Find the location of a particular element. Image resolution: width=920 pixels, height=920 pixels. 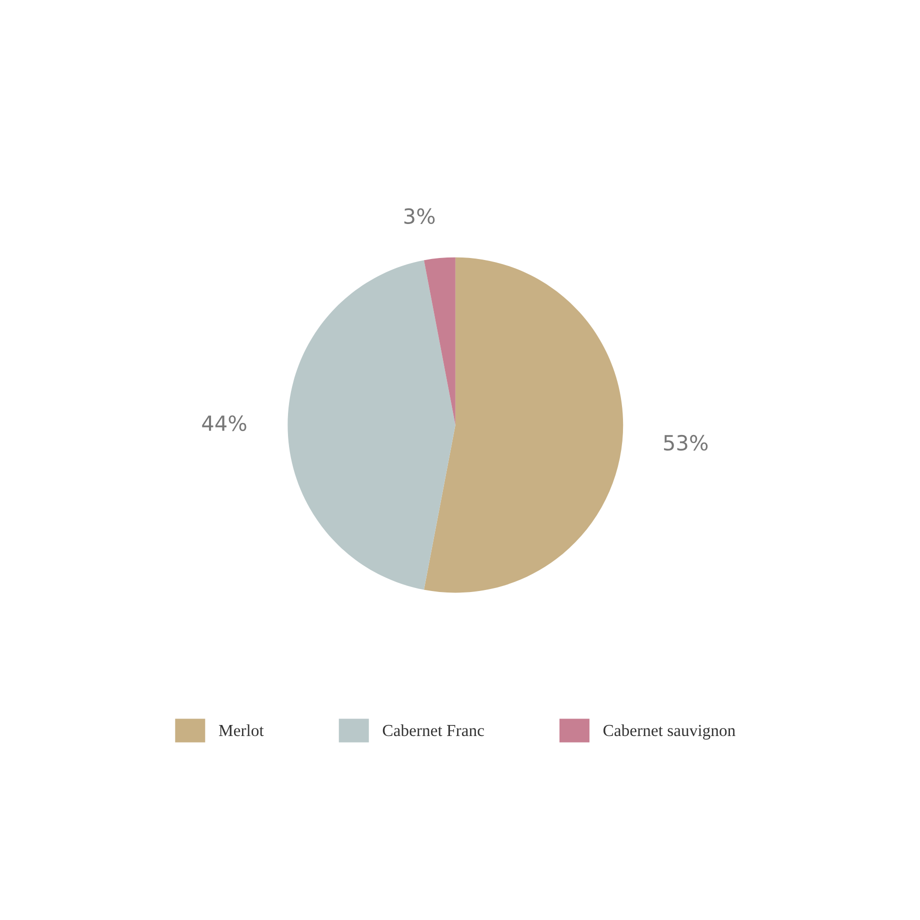

legend-label: Cabernet sauvignon is located at coordinates (669, 732).